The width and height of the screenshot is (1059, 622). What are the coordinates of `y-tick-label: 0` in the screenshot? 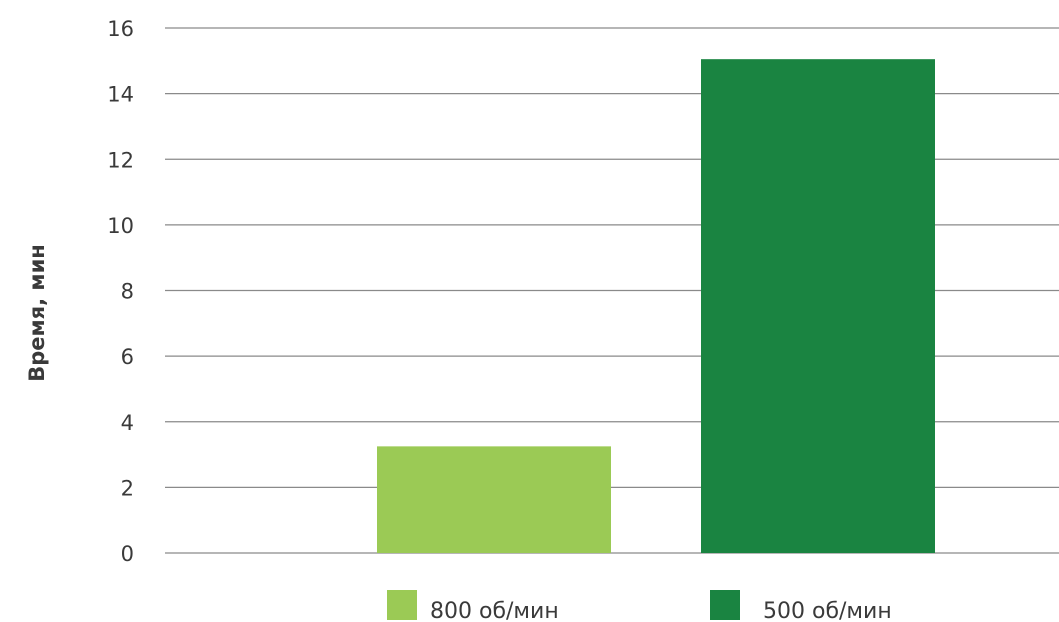 It's located at (127, 554).